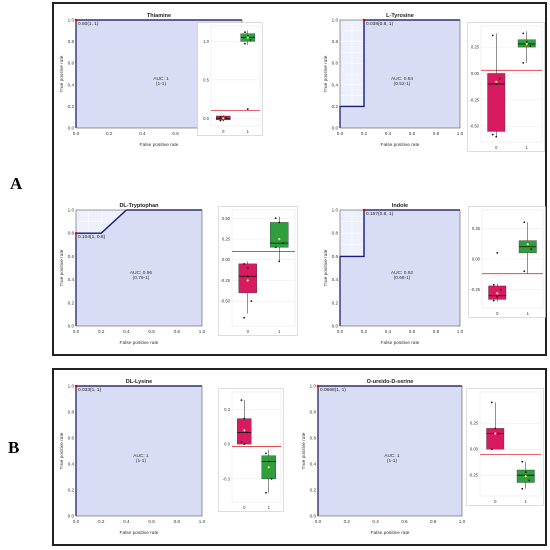  Describe the element at coordinates (390, 451) in the screenshot. I see `plot-frame` at that location.